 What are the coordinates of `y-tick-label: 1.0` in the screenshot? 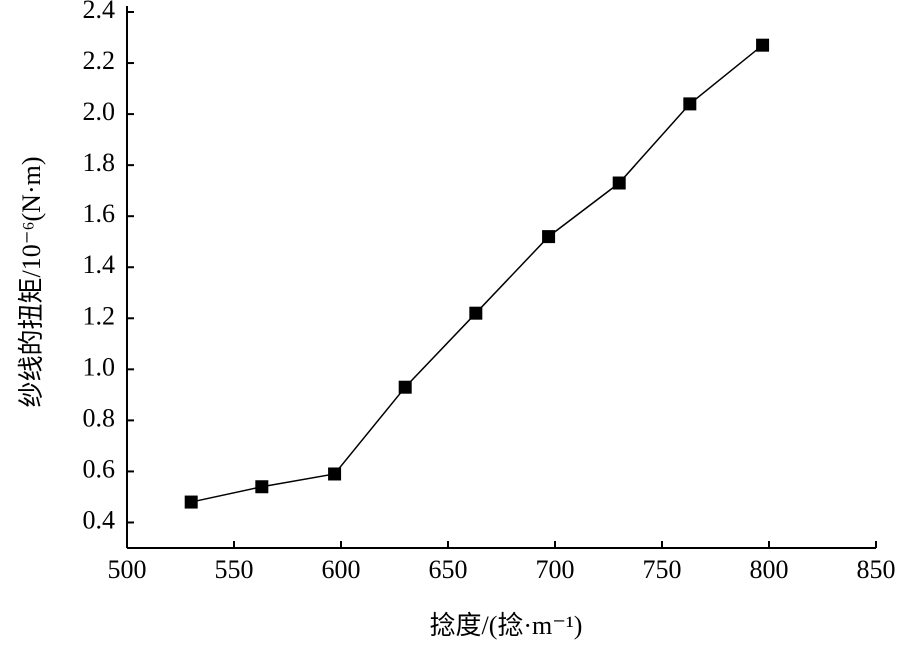 It's located at (99, 366).